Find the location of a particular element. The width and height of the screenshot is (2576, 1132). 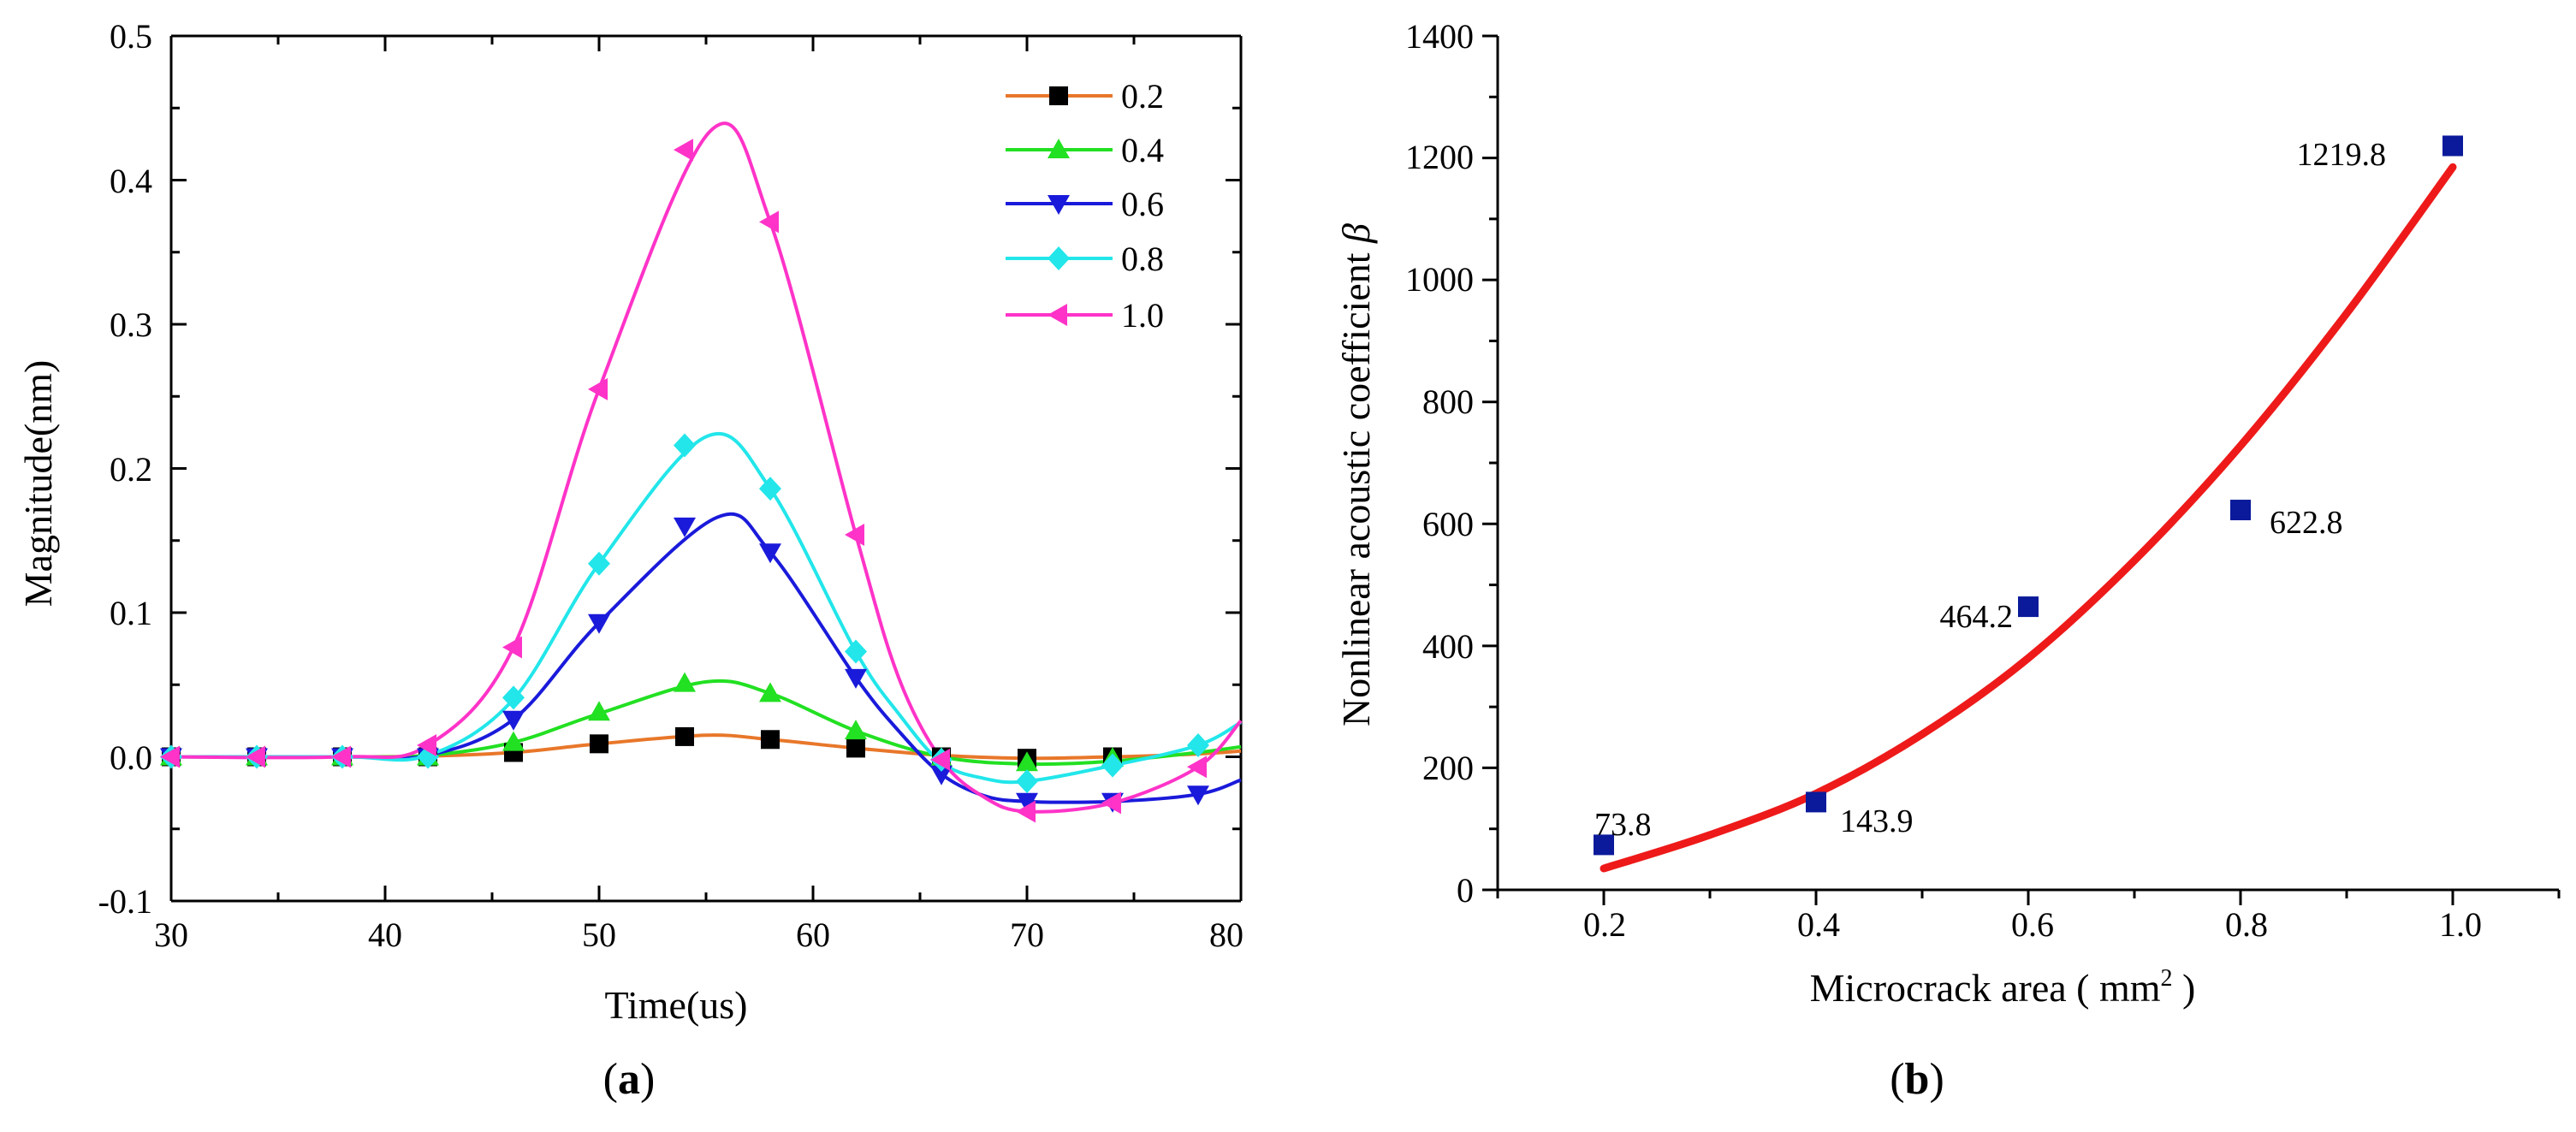

legend-marker-shape-0.4 is located at coordinates (1059, 149).